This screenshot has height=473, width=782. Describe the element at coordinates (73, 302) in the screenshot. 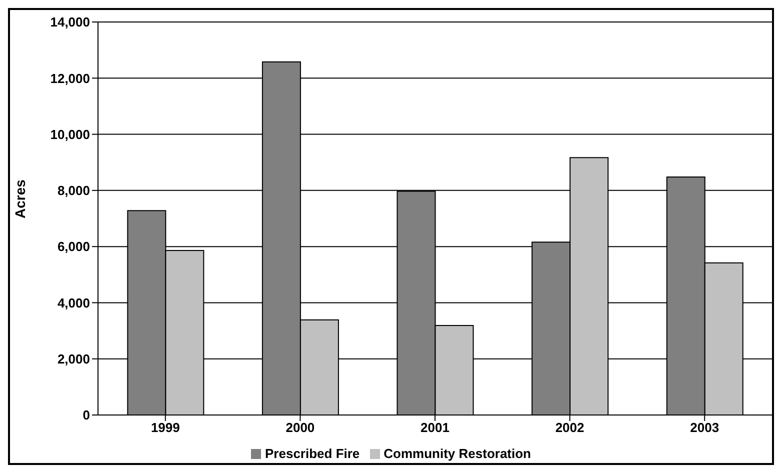

I see `y-tick-label: 4,000` at that location.